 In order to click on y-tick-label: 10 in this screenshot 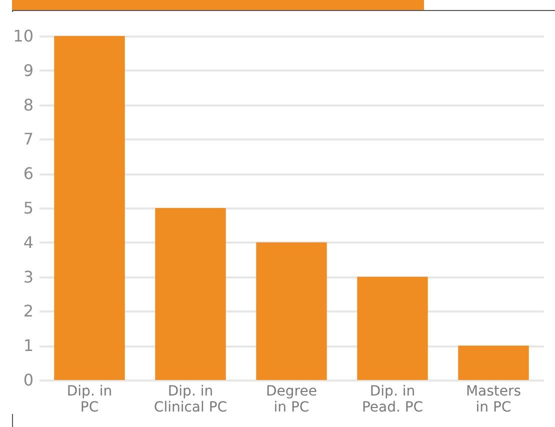, I will do `click(23, 36)`.